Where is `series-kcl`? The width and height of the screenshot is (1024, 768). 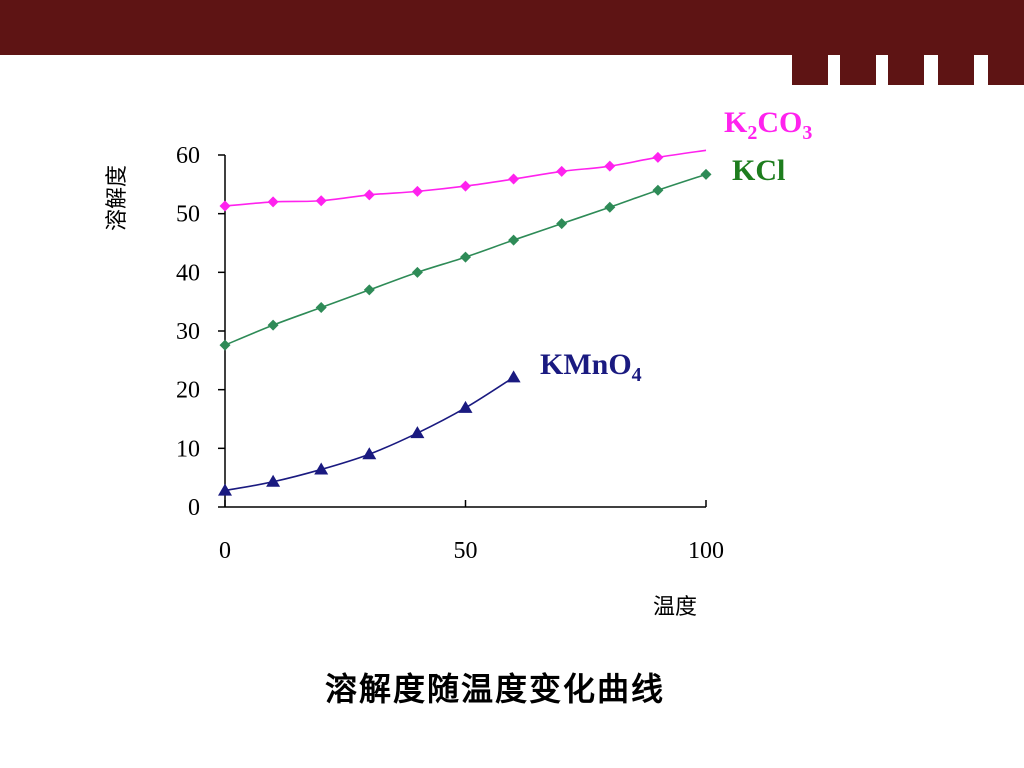 series-kcl is located at coordinates (465, 259).